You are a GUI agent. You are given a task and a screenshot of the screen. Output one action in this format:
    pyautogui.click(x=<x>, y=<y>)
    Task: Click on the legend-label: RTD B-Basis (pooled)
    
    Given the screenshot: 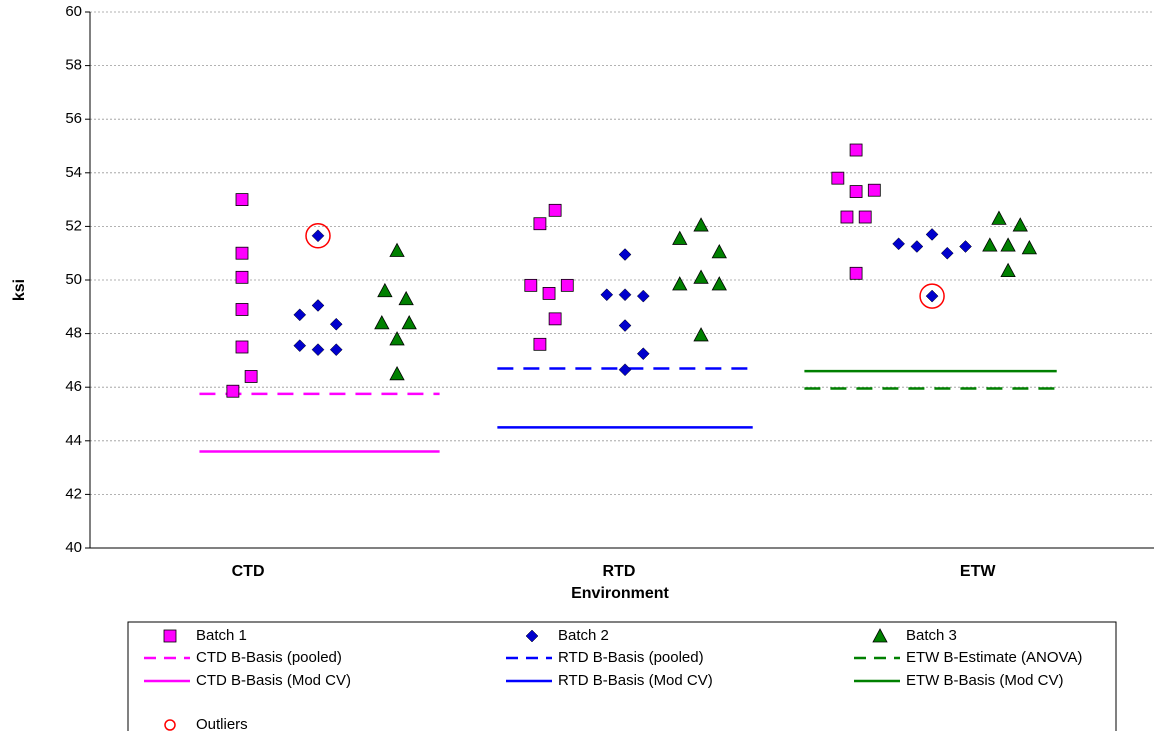 What is the action you would take?
    pyautogui.click(x=631, y=657)
    